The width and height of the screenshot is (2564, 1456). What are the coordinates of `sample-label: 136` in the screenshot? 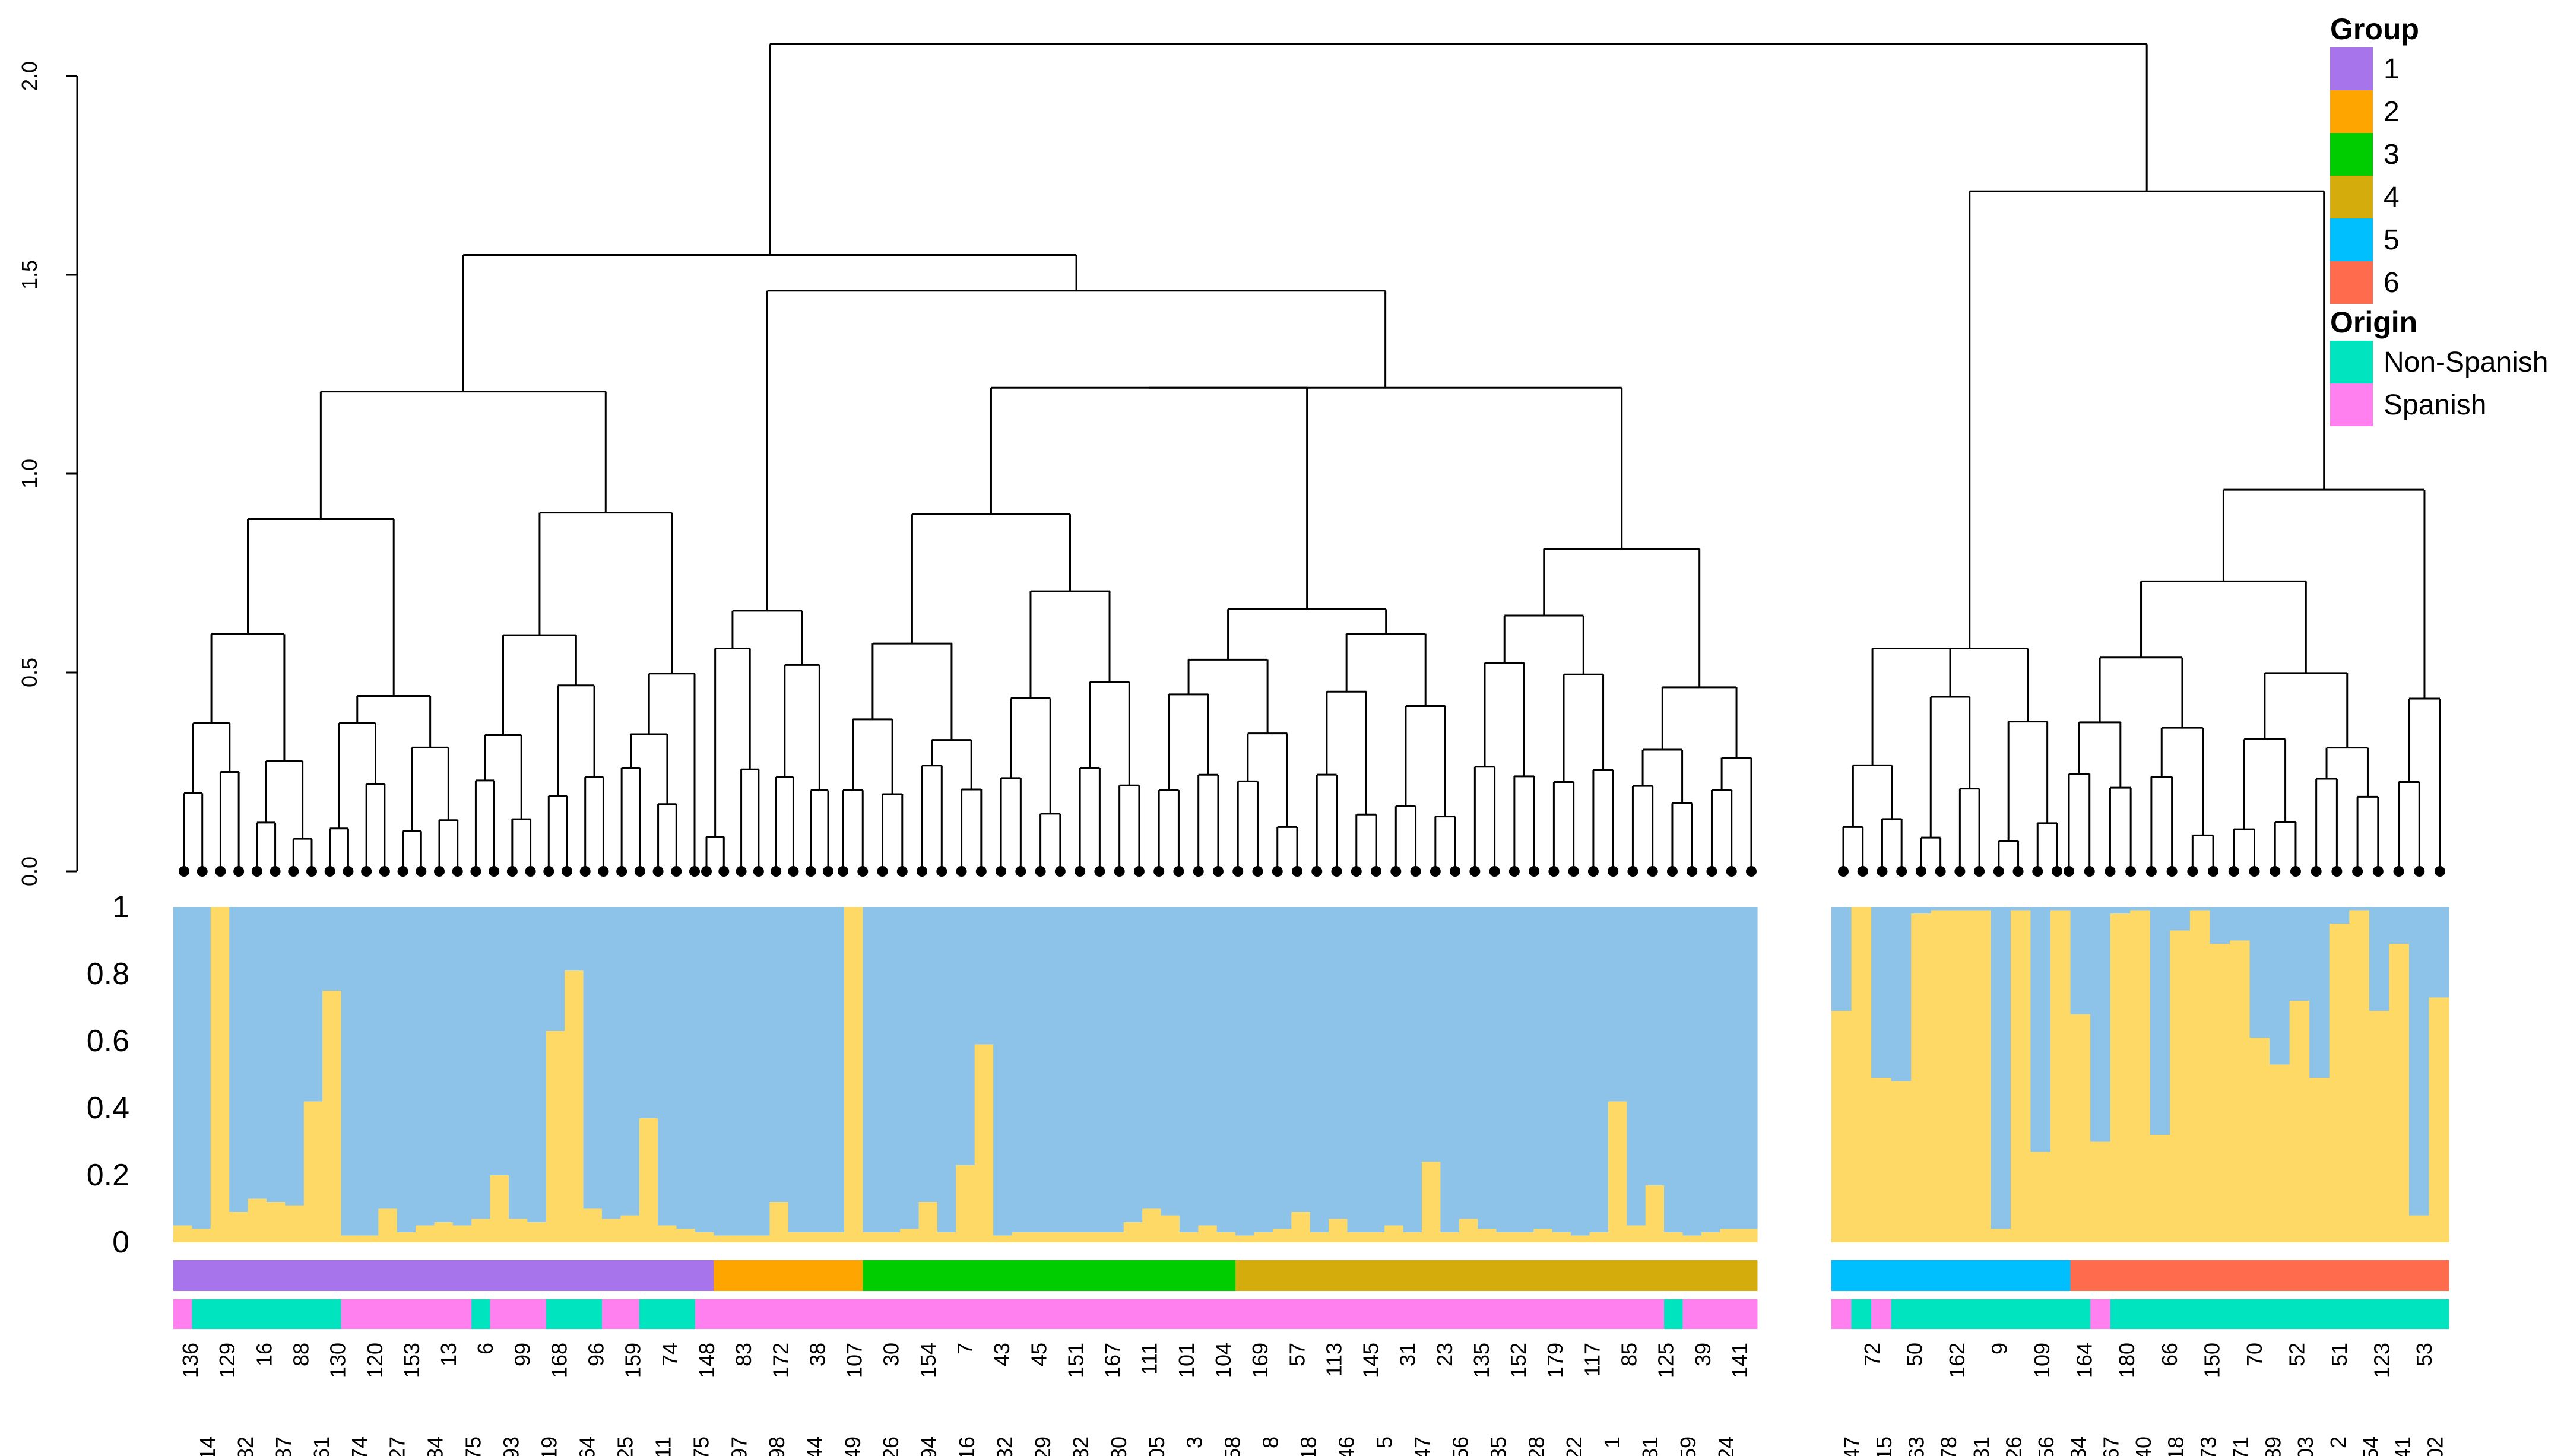 It's located at (190, 1360).